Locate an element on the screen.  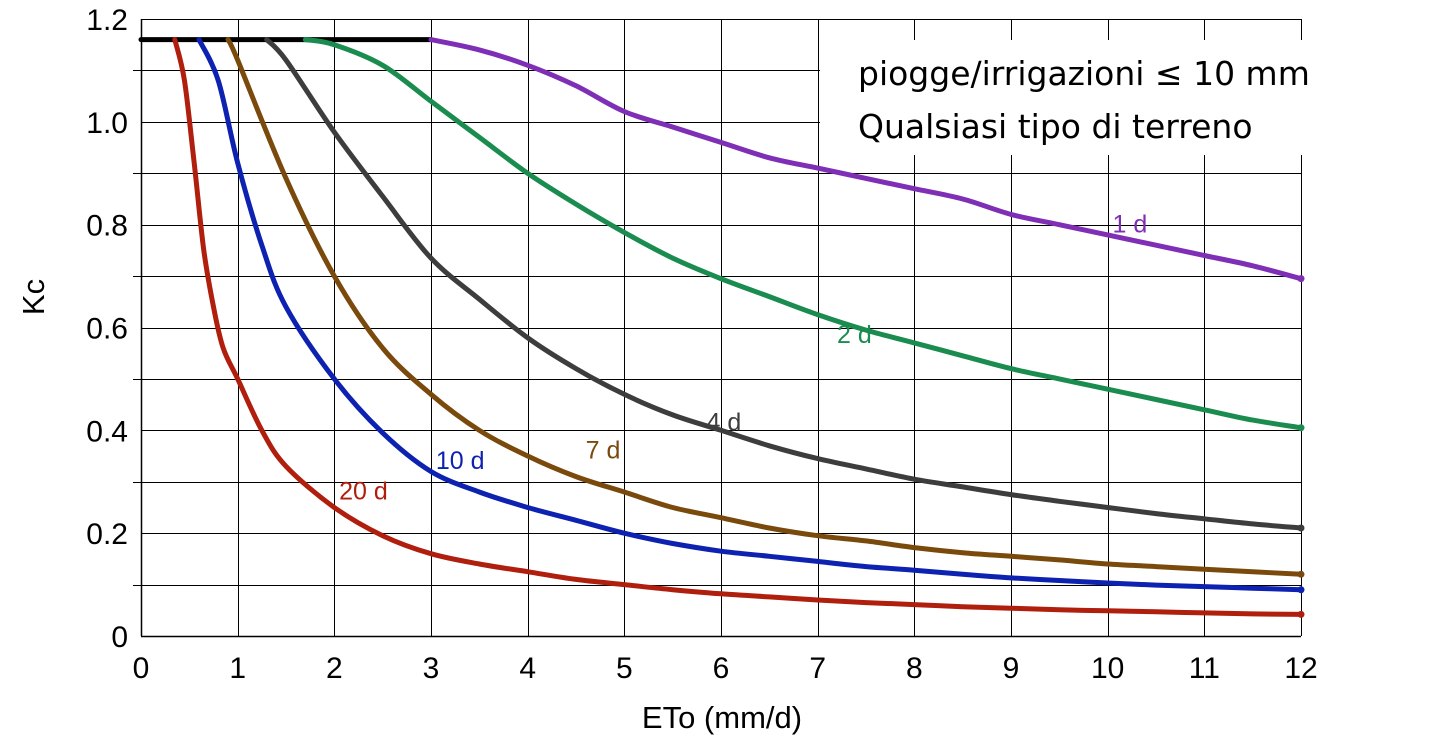
series-label-1d: 1 d is located at coordinates (1130, 224).